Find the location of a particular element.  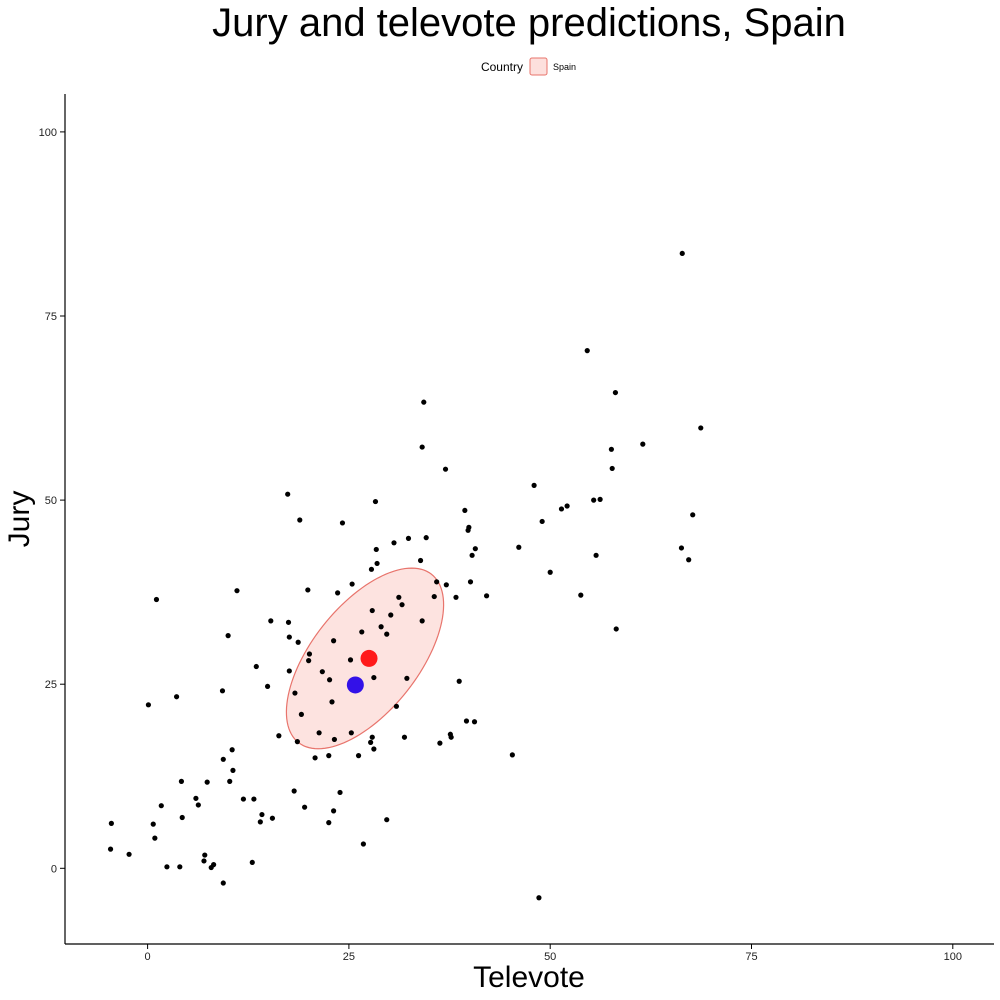

highlight-point-red is located at coordinates (369, 658).